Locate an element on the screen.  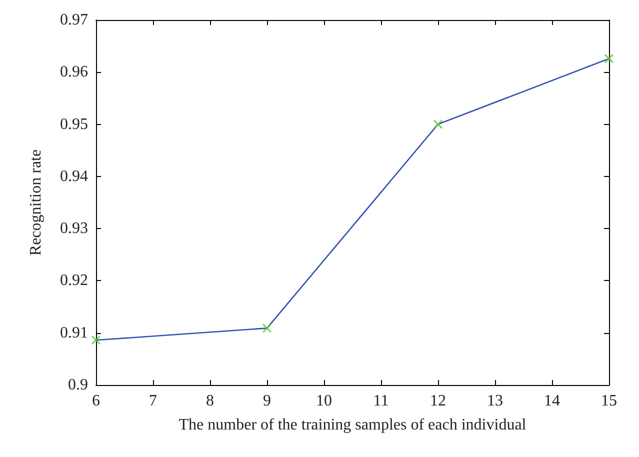
y-tick-label: 0.93 is located at coordinates (74, 229).